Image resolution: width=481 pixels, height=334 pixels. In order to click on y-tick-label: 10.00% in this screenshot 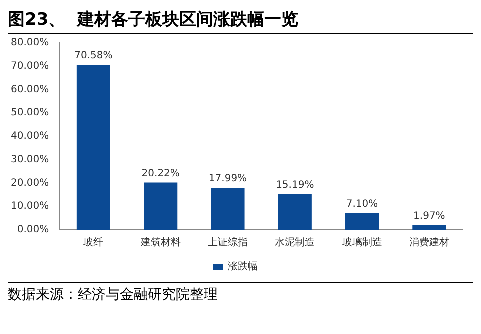, I will do `click(30, 206)`.